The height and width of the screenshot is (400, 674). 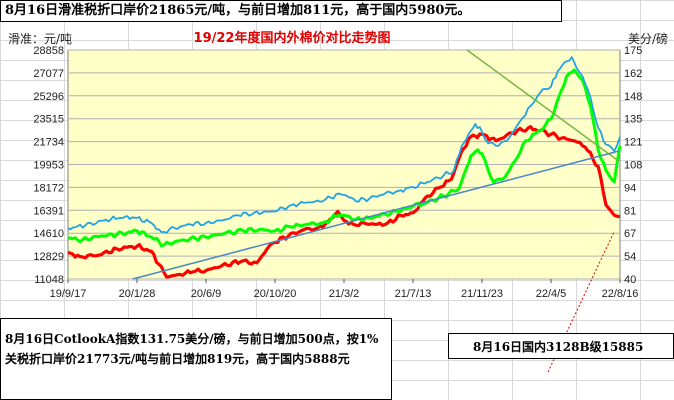 I want to click on right-tick-label: 40, so click(x=630, y=280).